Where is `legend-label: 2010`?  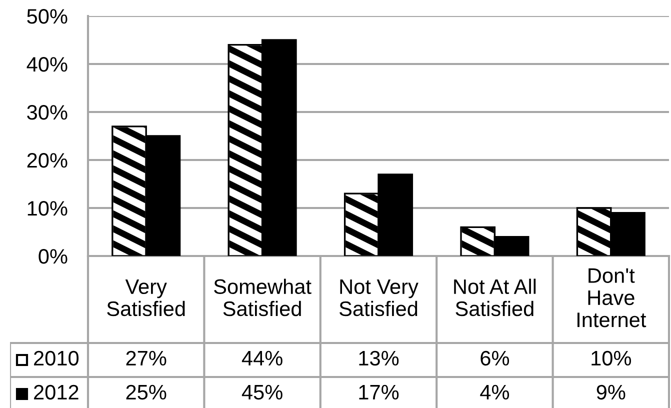
legend-label: 2010 is located at coordinates (56, 358).